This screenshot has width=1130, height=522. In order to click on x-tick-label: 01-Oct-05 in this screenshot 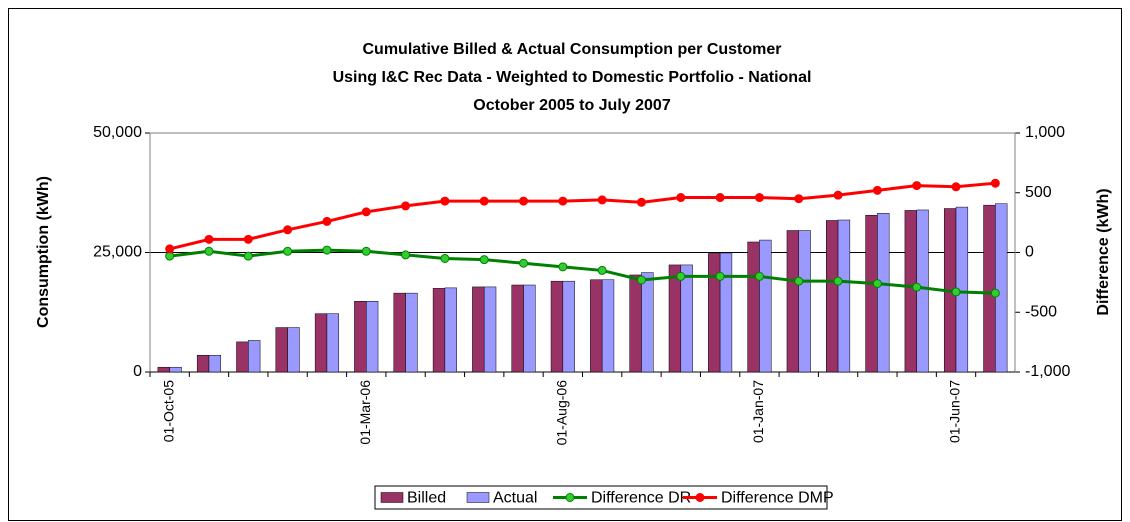, I will do `click(168, 411)`.